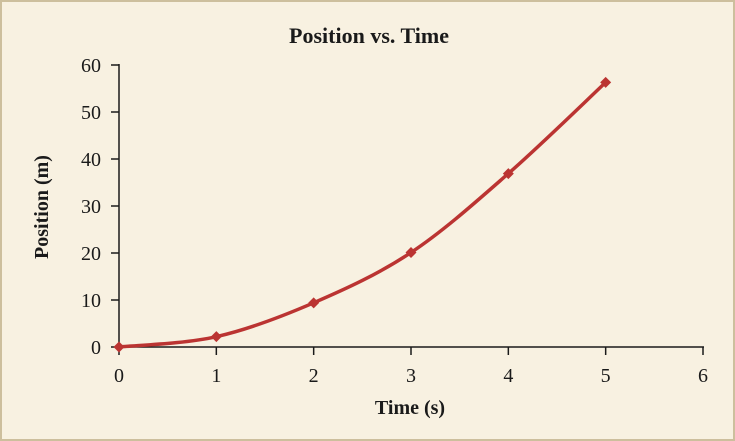 The image size is (735, 441). I want to click on y-tick-label: 50, so click(91, 113).